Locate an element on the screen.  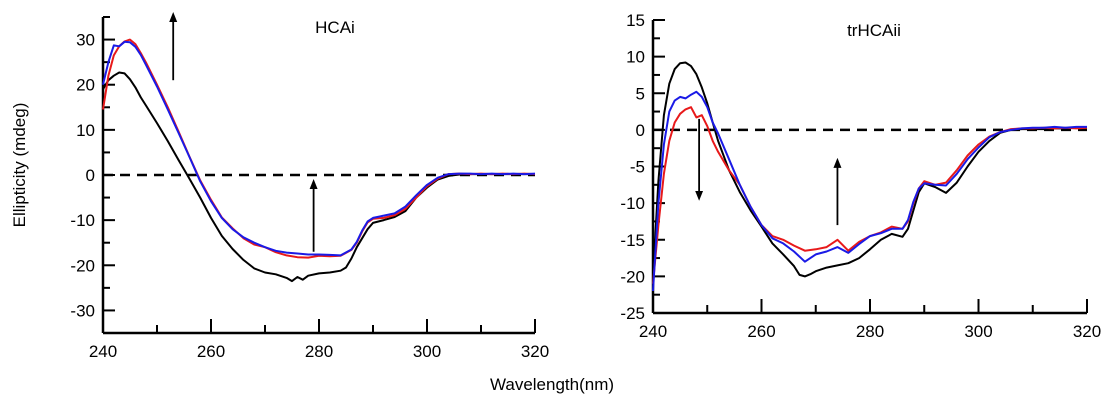
panel-title: HCAi is located at coordinates (335, 27).